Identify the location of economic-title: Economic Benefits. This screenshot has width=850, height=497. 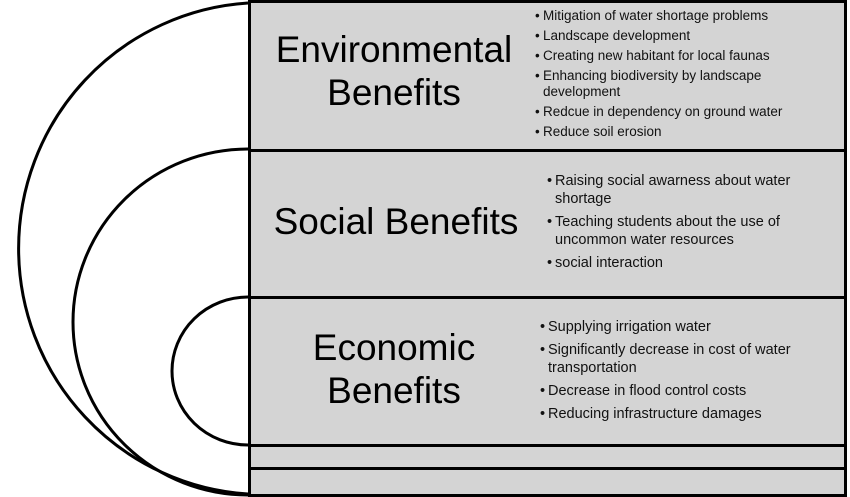
(394, 369).